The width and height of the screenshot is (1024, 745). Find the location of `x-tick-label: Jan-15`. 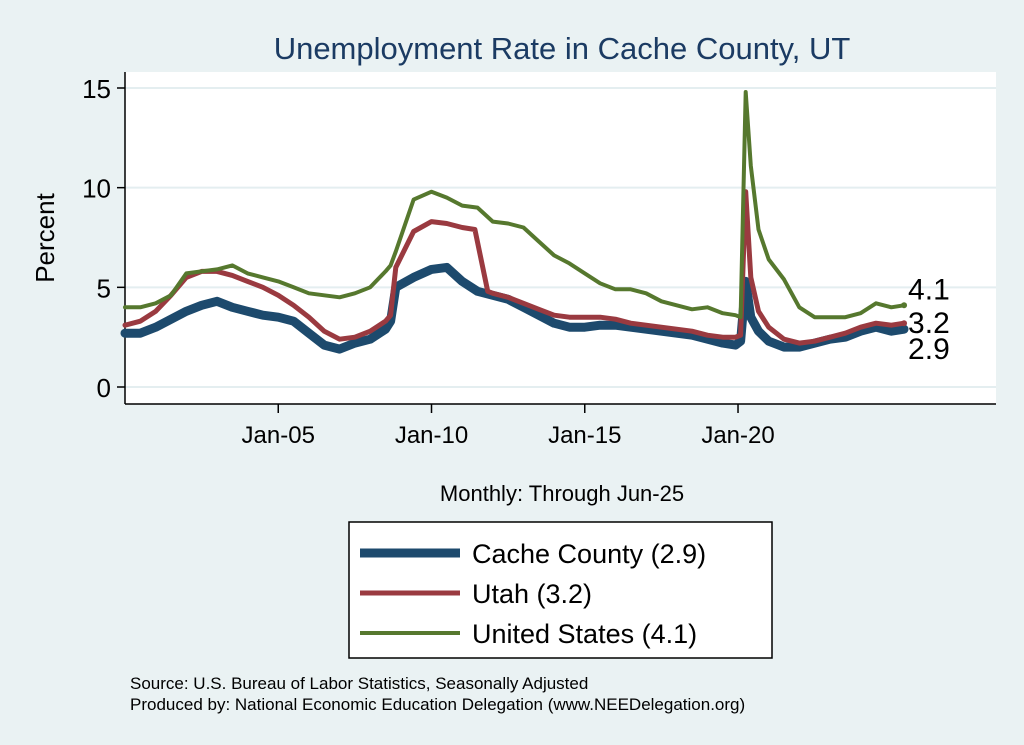

x-tick-label: Jan-15 is located at coordinates (584, 435).